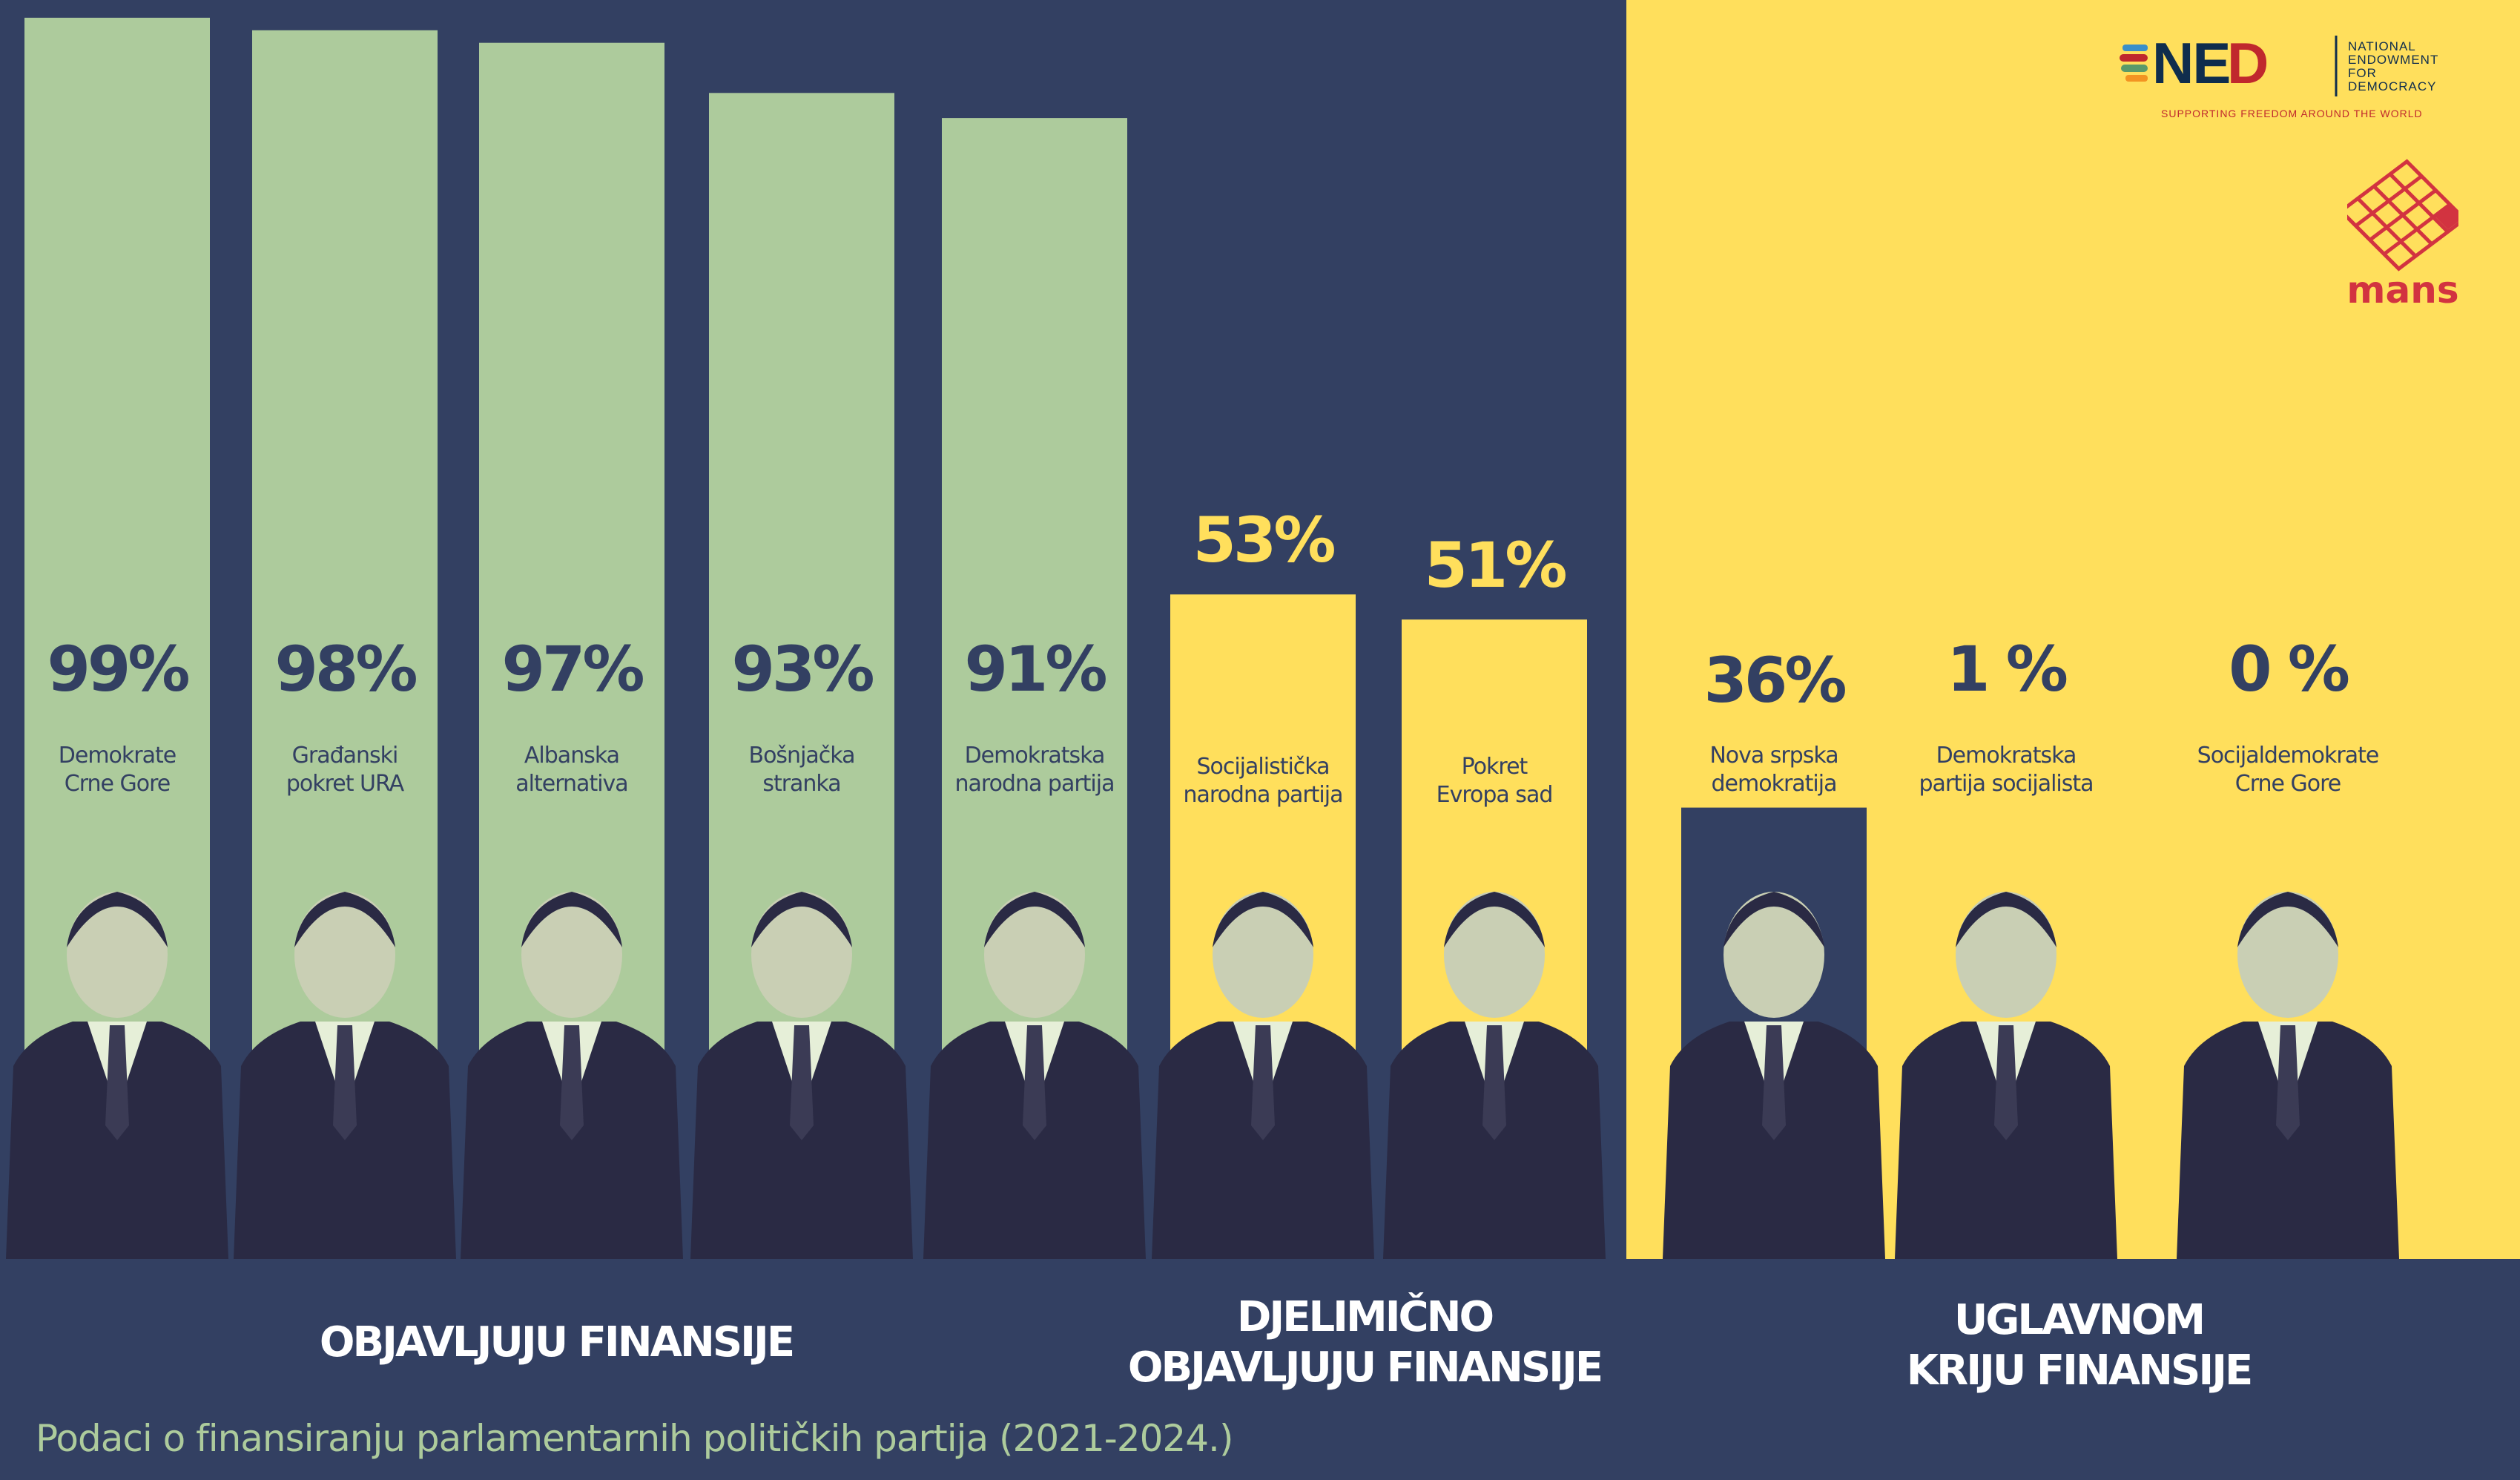  Describe the element at coordinates (1496, 565) in the screenshot. I see `value-label: 51%` at that location.